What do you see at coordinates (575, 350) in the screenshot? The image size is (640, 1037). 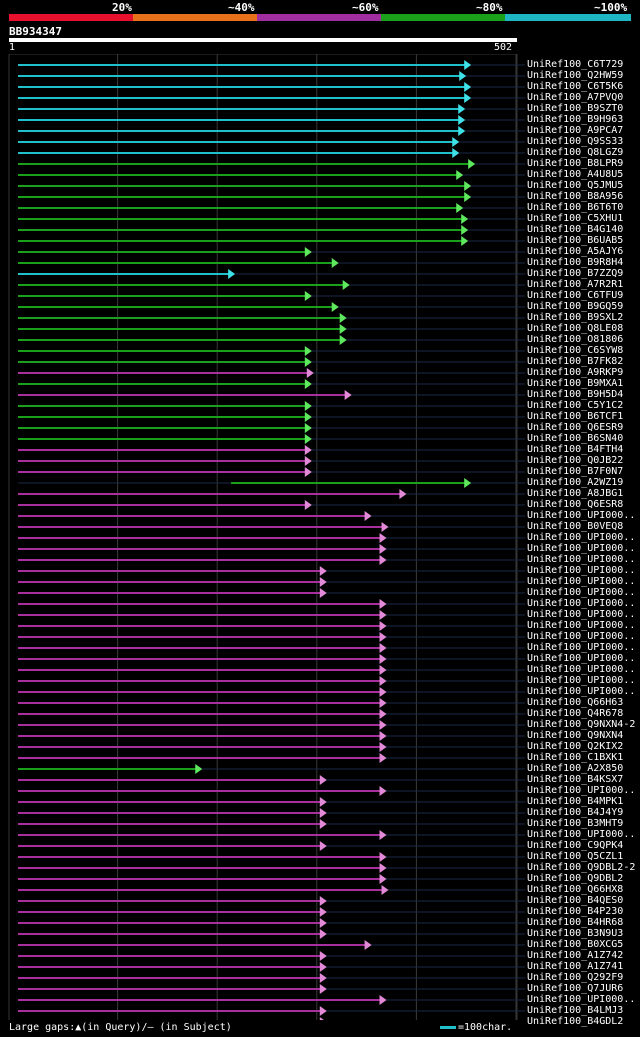 I see `hit-label: UniRef100_C6SYW8` at bounding box center [575, 350].